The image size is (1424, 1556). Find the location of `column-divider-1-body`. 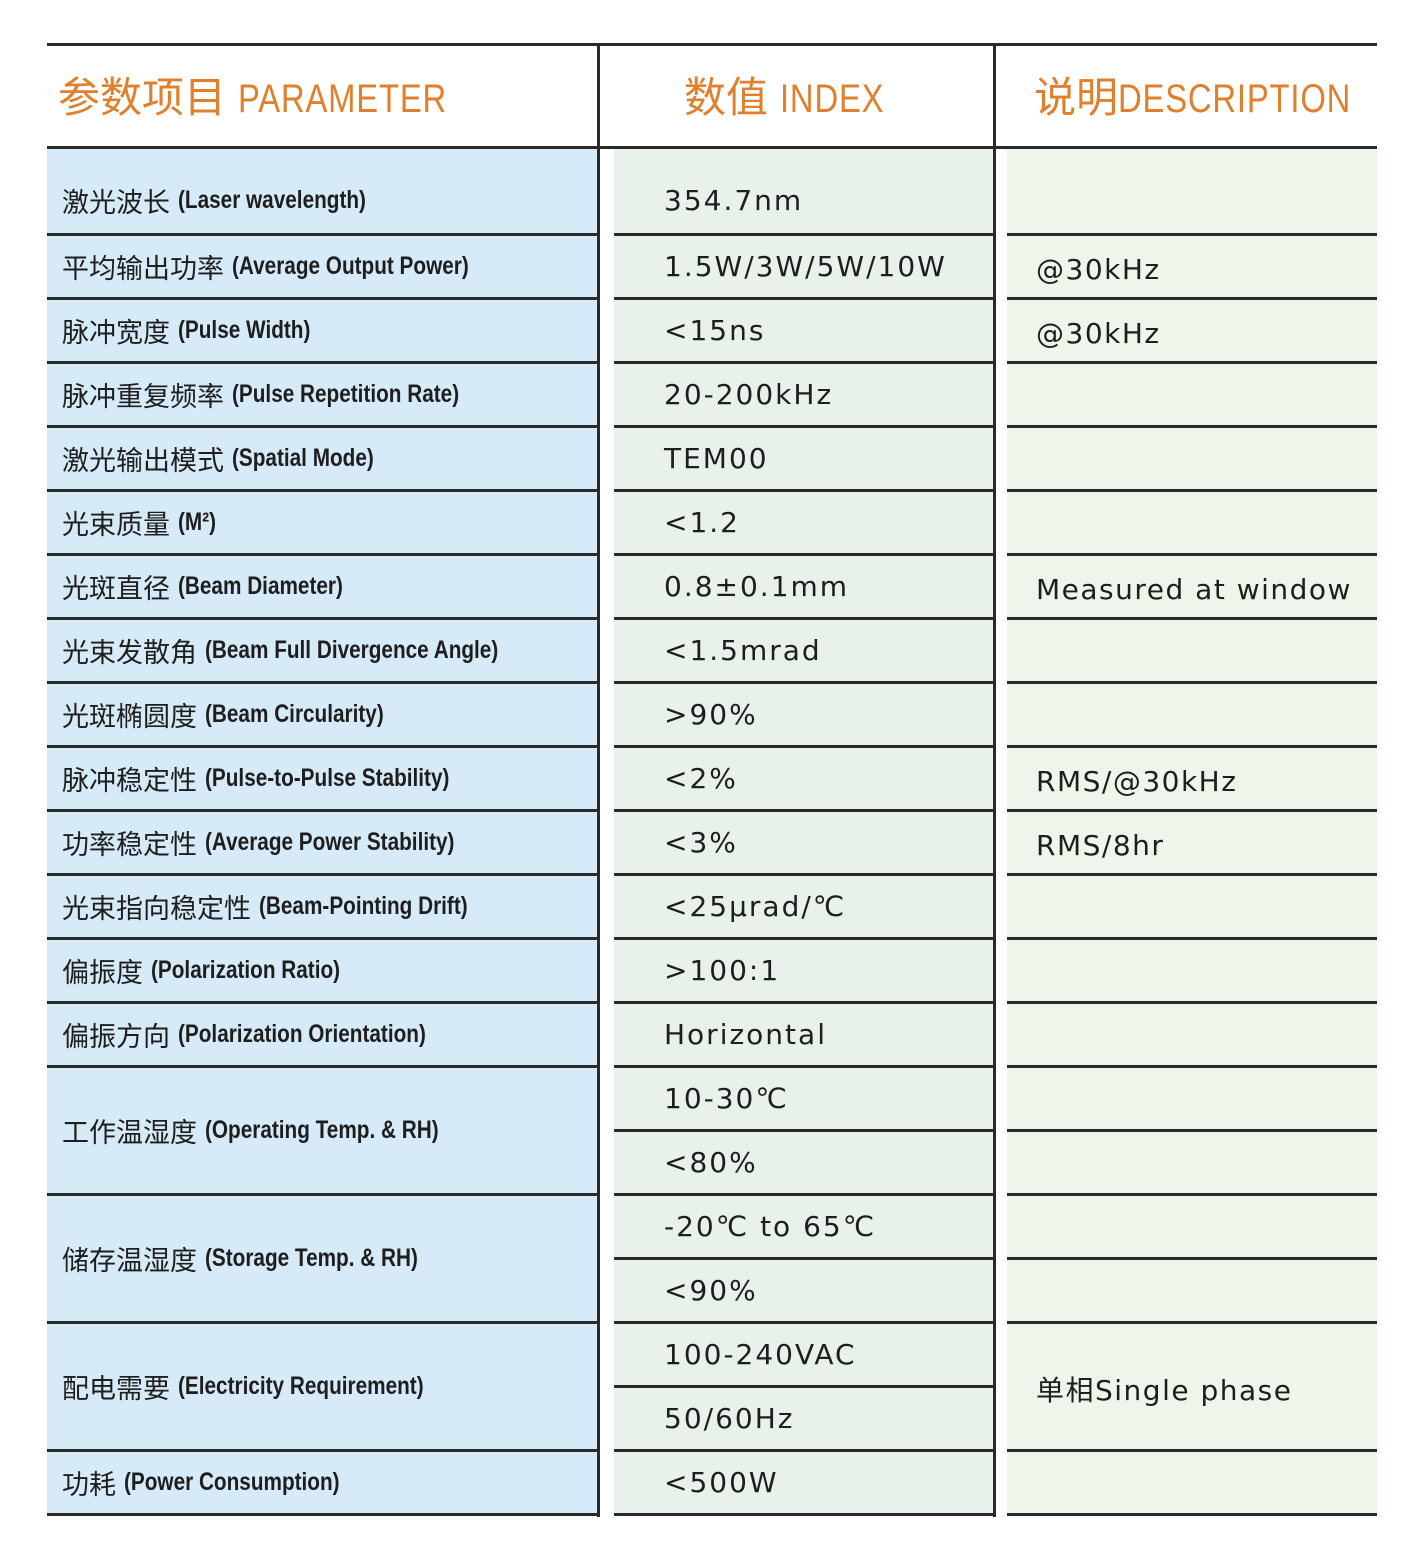

column-divider-1-body is located at coordinates (598, 833).